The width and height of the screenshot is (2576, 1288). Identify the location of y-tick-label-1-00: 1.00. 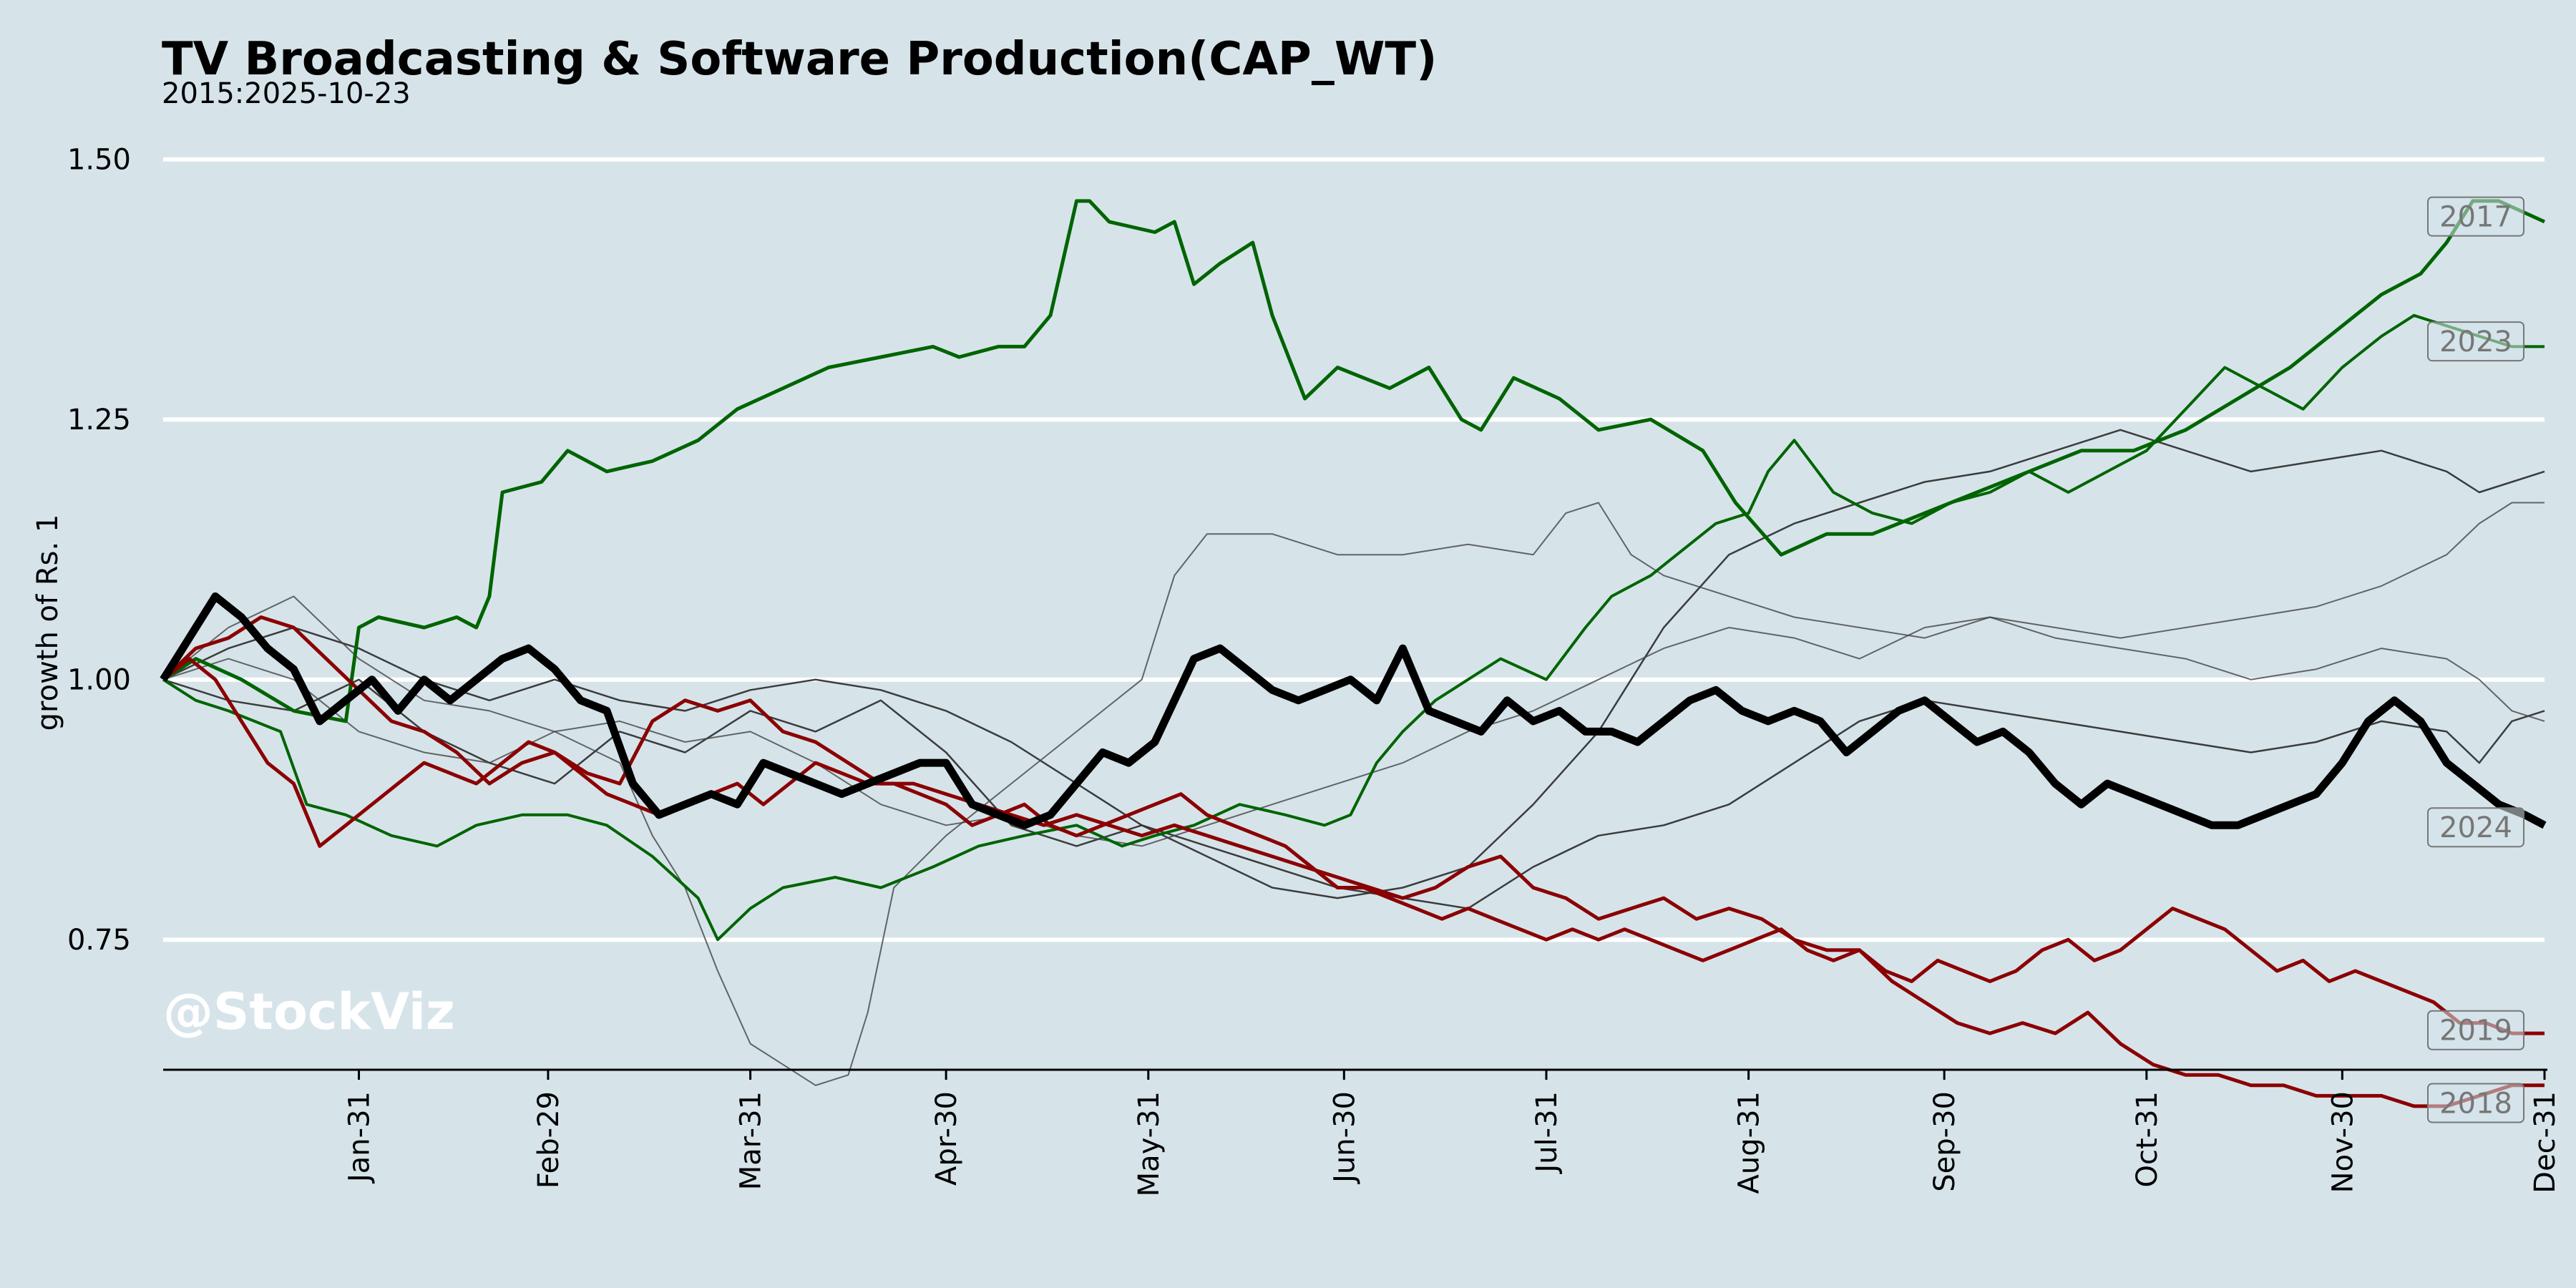
(99, 680).